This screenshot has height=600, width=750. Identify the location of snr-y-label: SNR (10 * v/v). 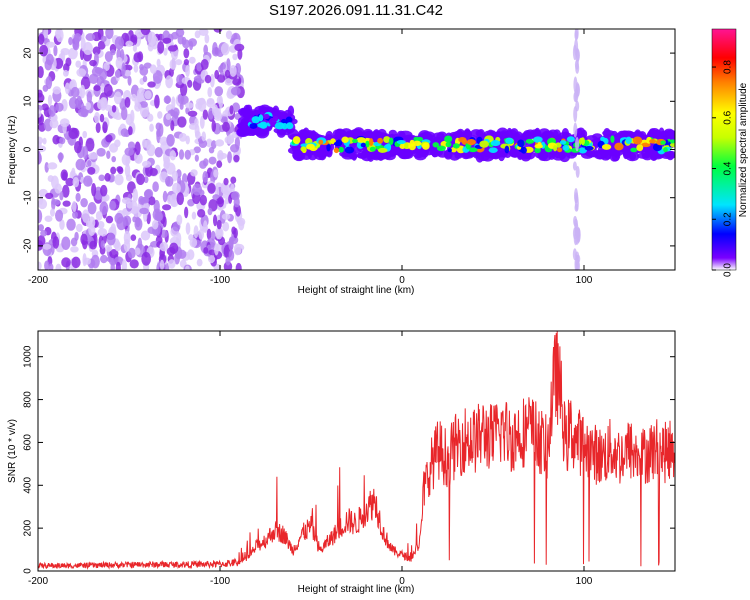
(12, 451).